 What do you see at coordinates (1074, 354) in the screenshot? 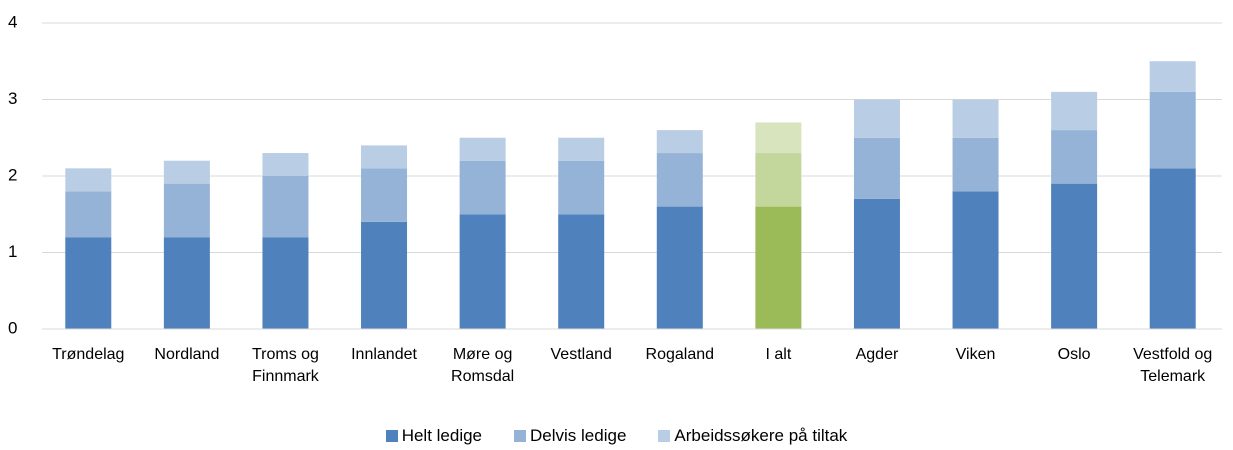
I see `x-tick-label: Oslo` at bounding box center [1074, 354].